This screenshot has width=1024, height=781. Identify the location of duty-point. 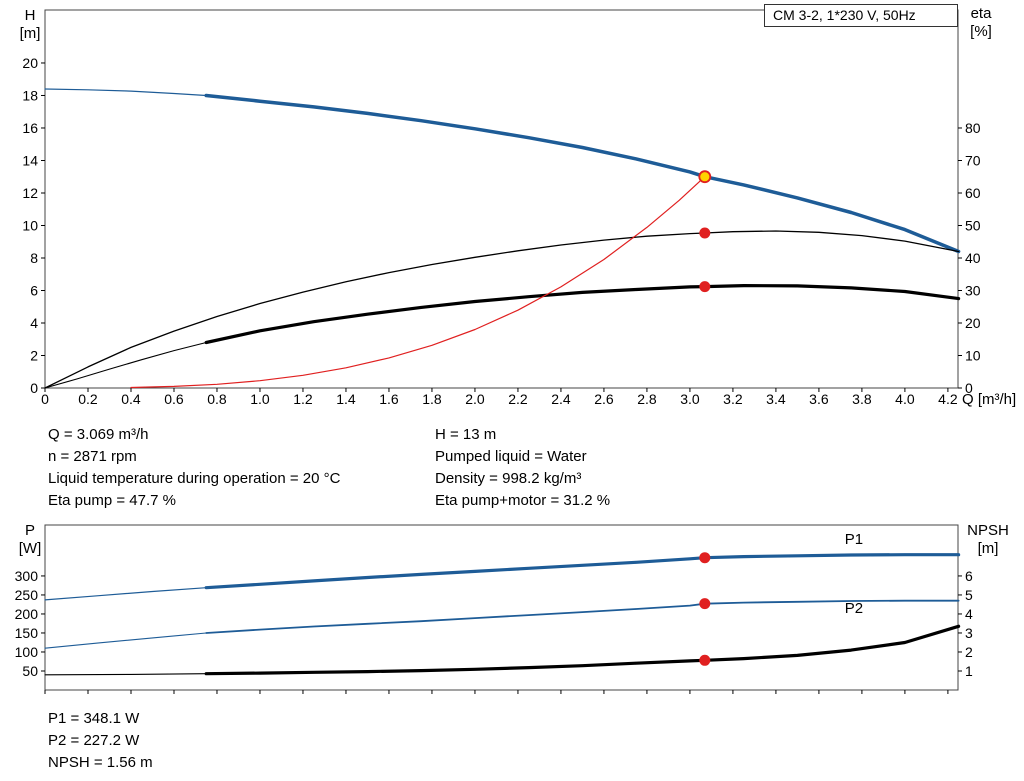
(705, 177).